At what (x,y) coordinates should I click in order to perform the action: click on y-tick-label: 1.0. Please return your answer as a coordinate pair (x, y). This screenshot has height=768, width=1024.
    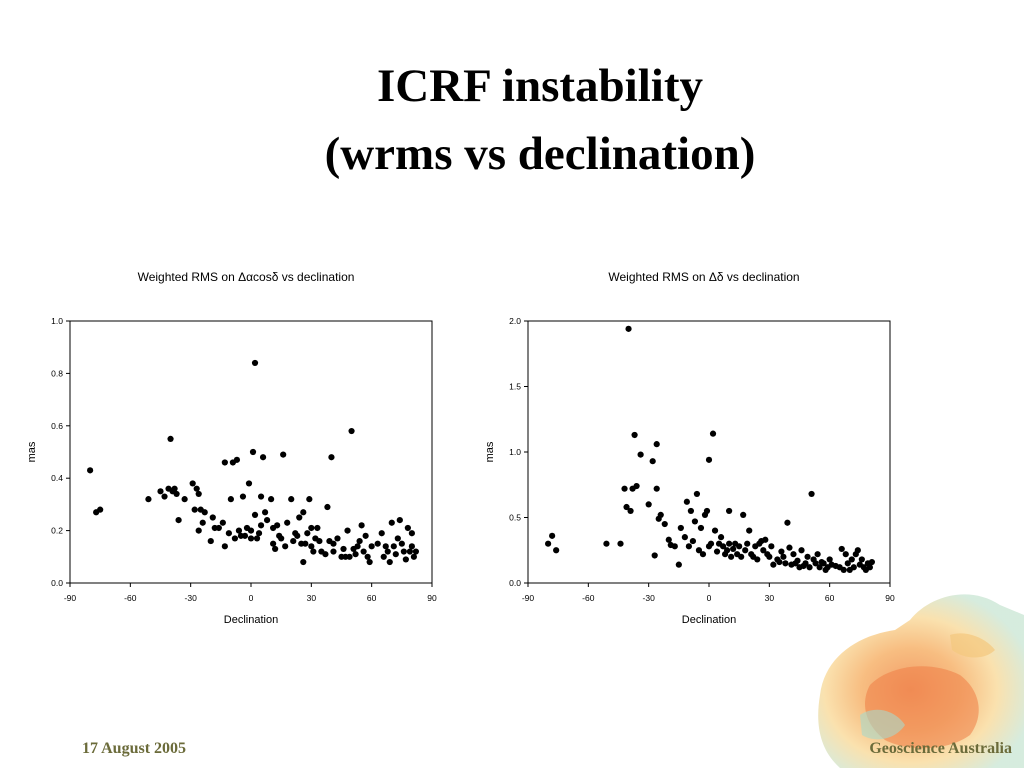
    Looking at the image, I should click on (57, 321).